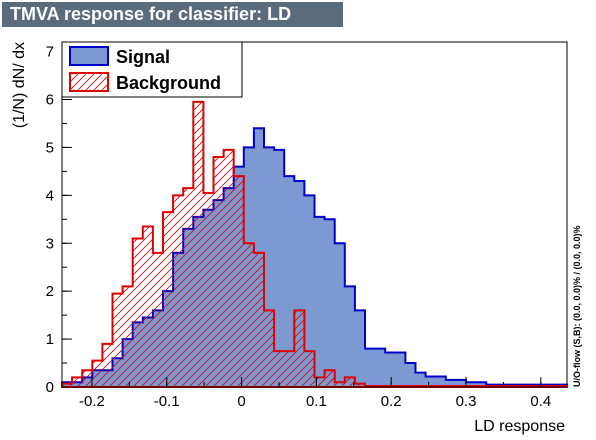 The width and height of the screenshot is (596, 440). Describe the element at coordinates (50, 100) in the screenshot. I see `y-tick-label: 6` at that location.